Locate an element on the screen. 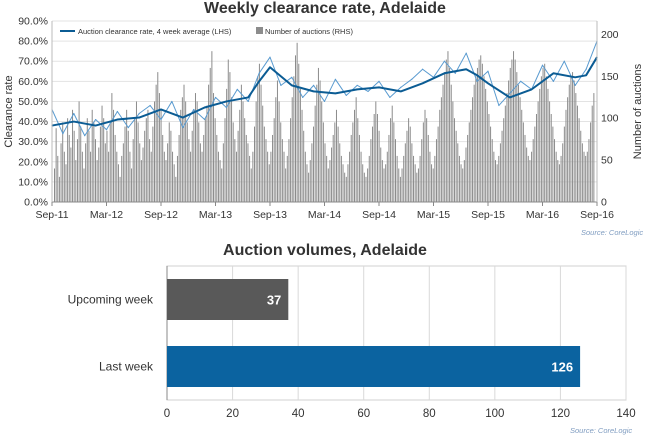  x-tick-label: Mar-12 is located at coordinates (106, 215).